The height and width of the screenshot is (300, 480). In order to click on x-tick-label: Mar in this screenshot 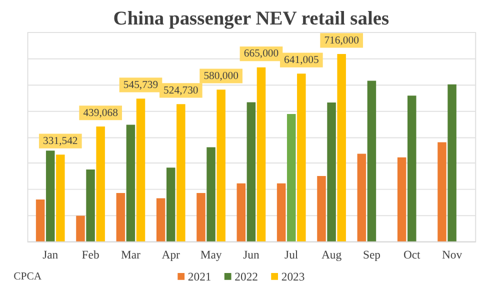, I will do `click(130, 255)`.